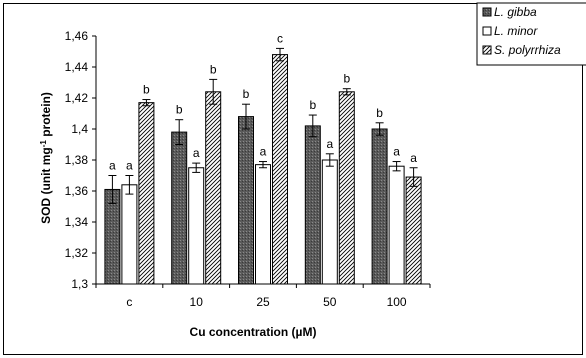  I want to click on y-tick-label: 1,42, so click(77, 98).